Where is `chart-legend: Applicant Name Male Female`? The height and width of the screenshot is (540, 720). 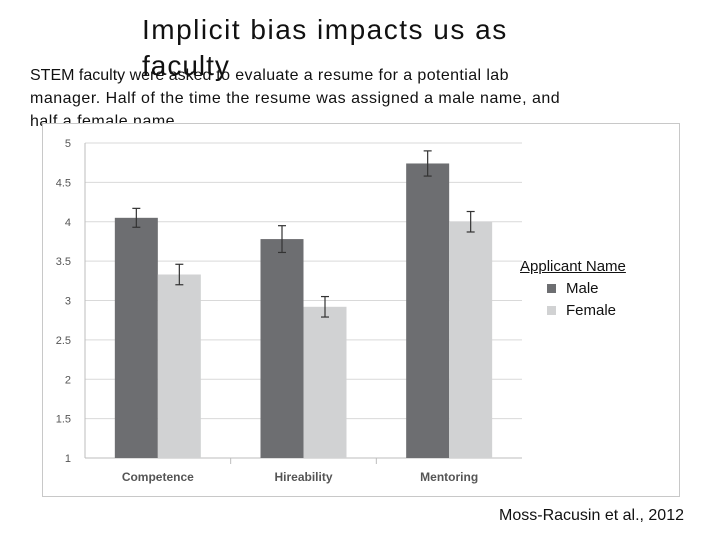 chart-legend: Applicant Name Male Female is located at coordinates (573, 288).